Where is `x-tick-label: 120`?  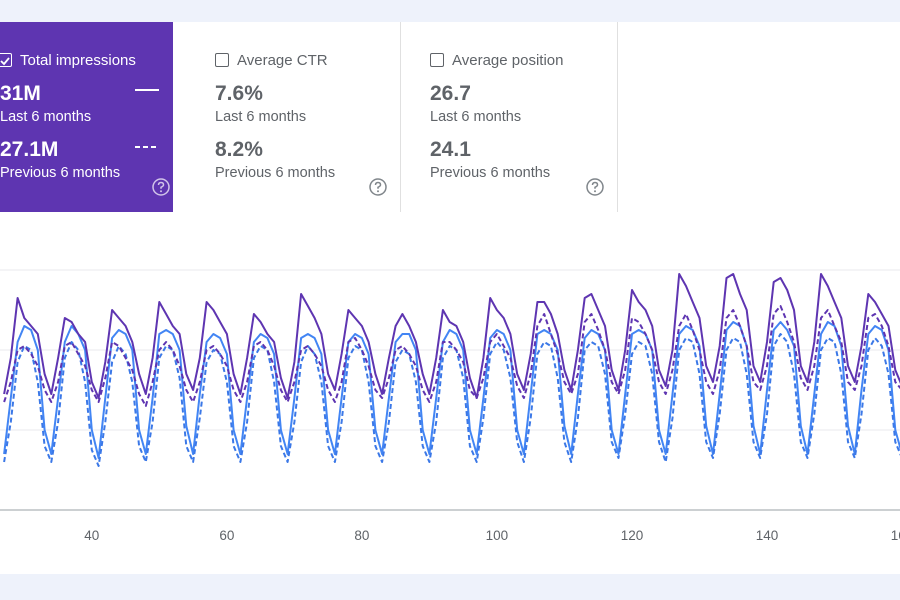
x-tick-label: 120 is located at coordinates (632, 535).